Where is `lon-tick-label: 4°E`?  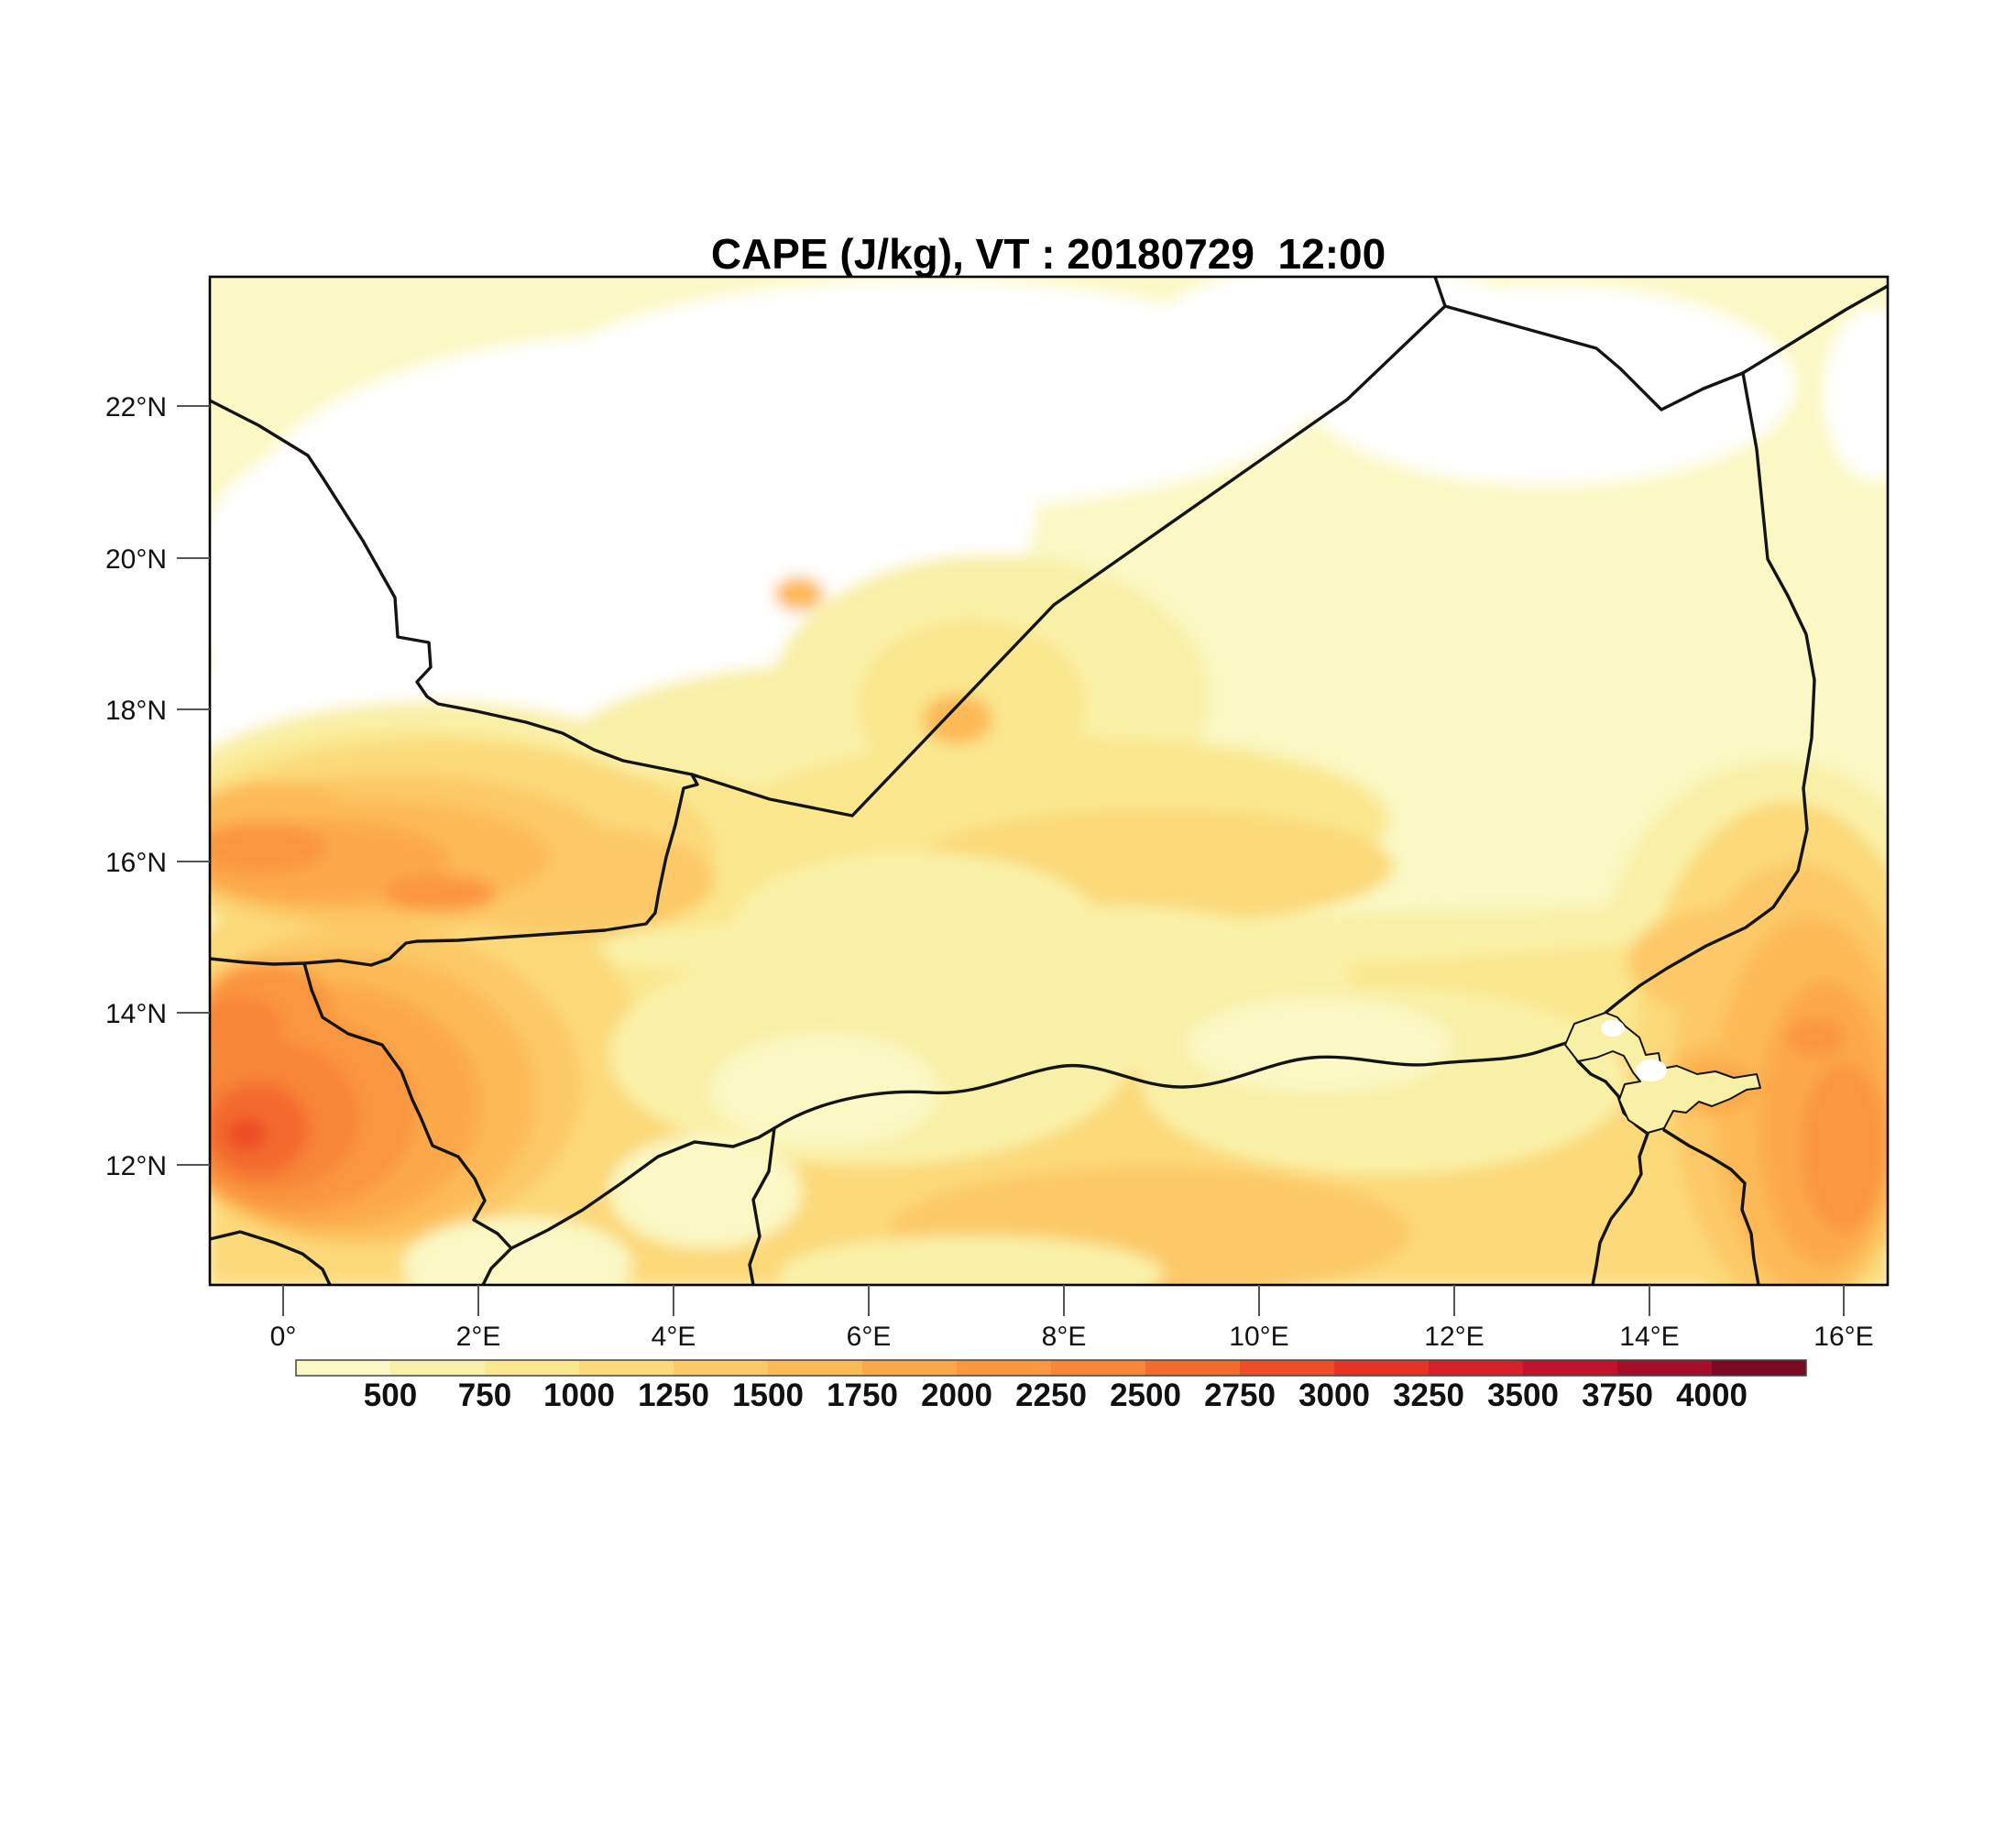
lon-tick-label: 4°E is located at coordinates (674, 1337).